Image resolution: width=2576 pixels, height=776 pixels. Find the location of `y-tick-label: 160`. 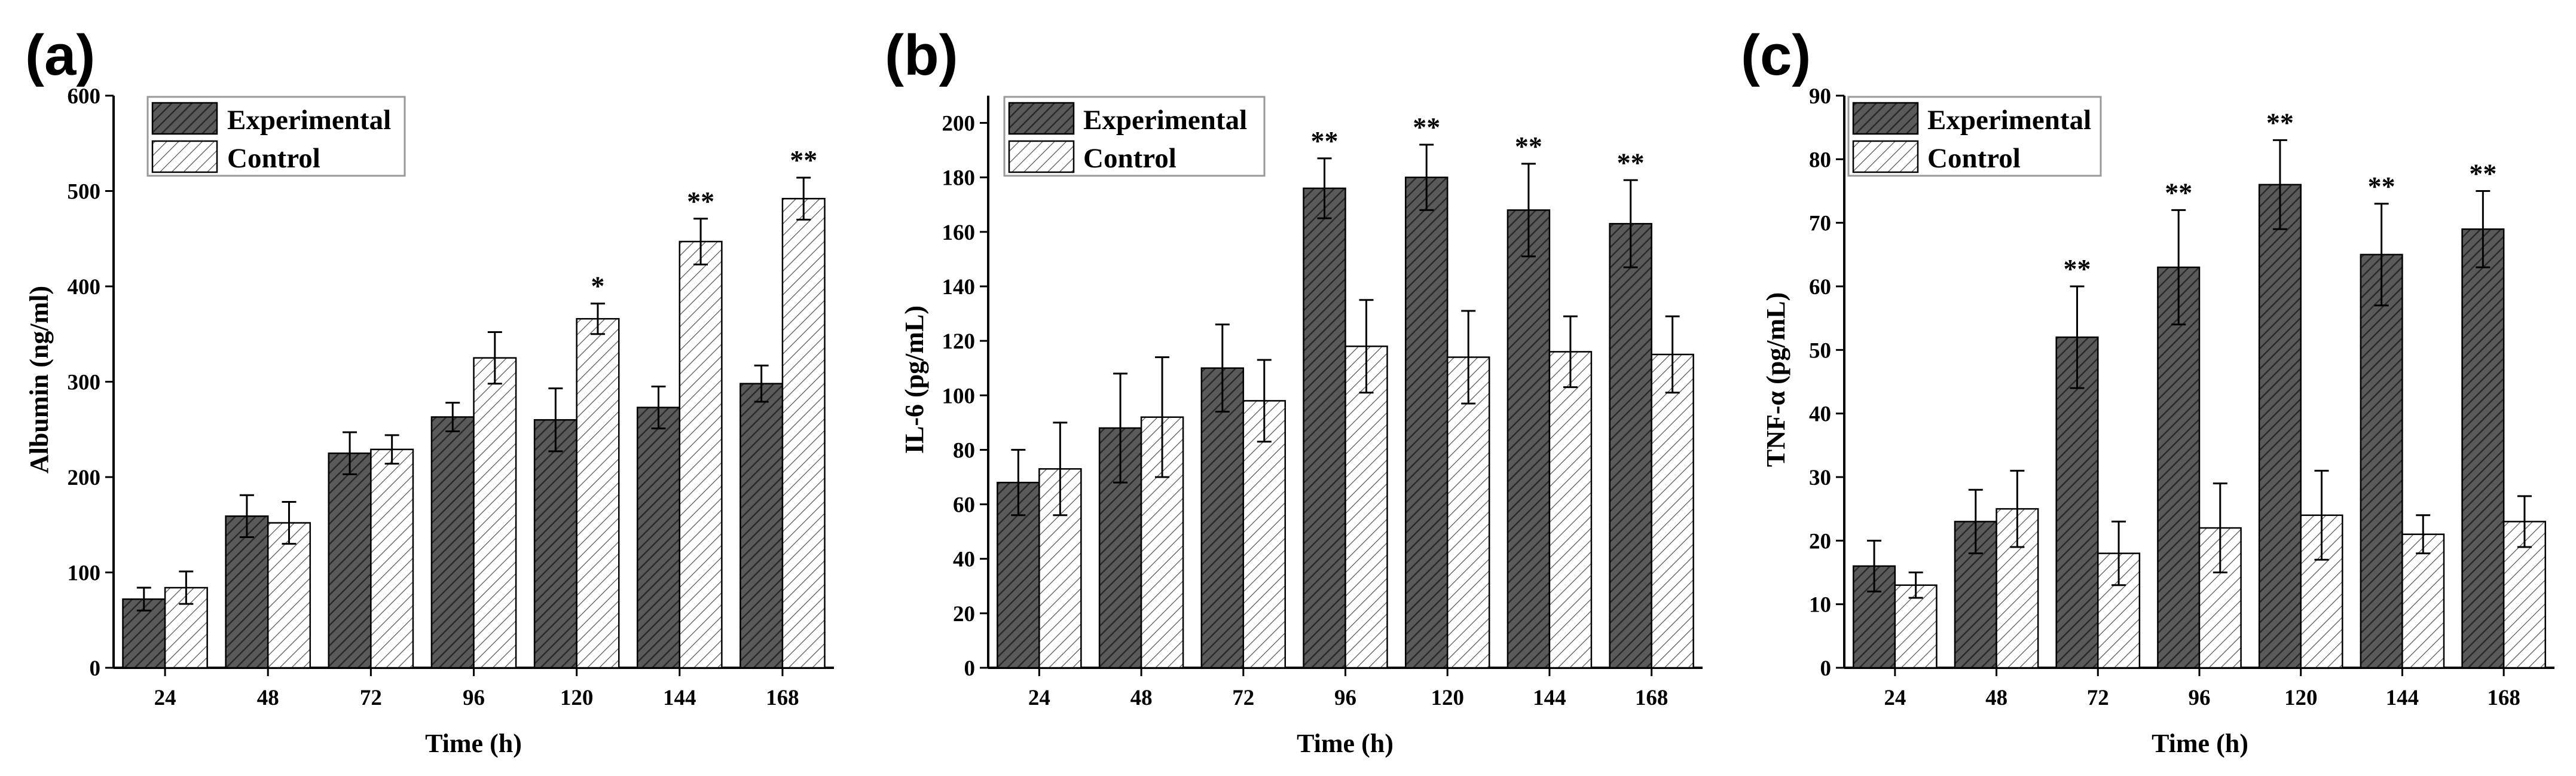

y-tick-label: 160 is located at coordinates (959, 233).